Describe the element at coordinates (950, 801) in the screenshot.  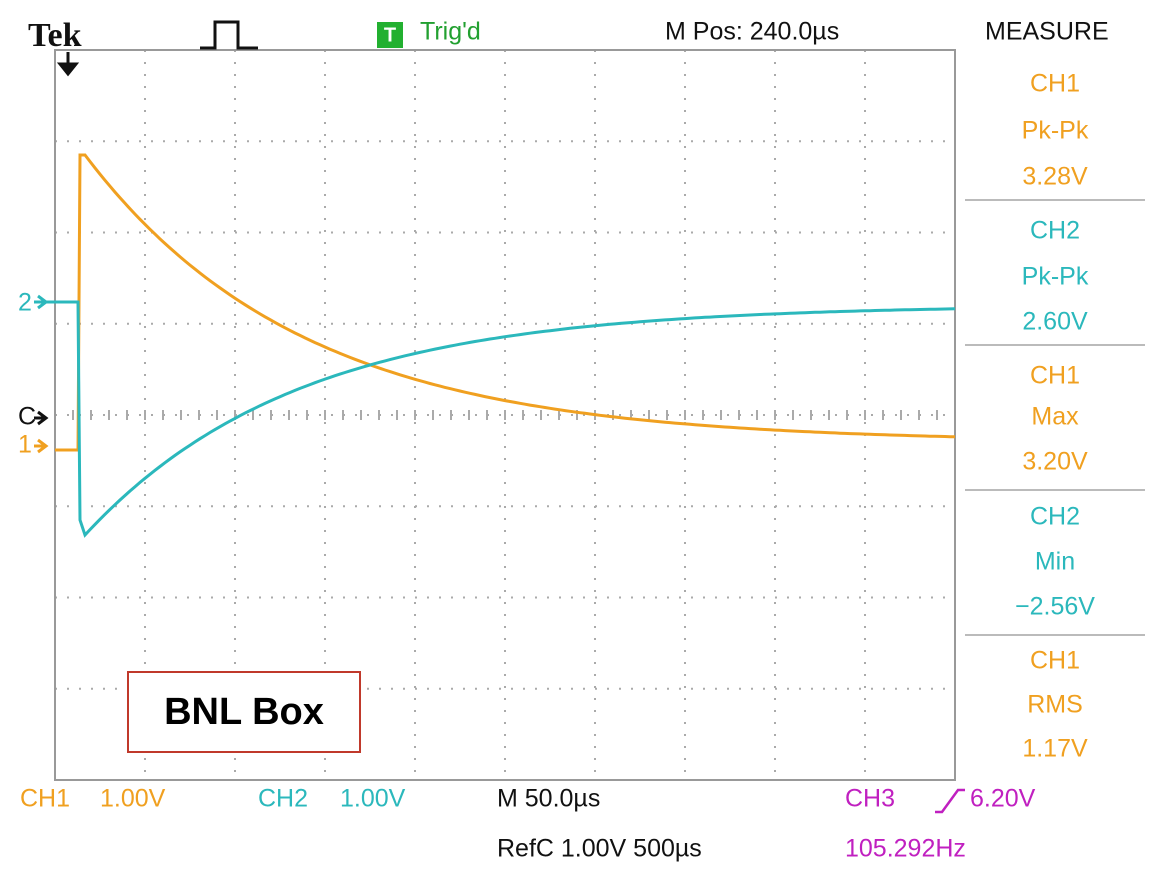
I see `slope-icon` at that location.